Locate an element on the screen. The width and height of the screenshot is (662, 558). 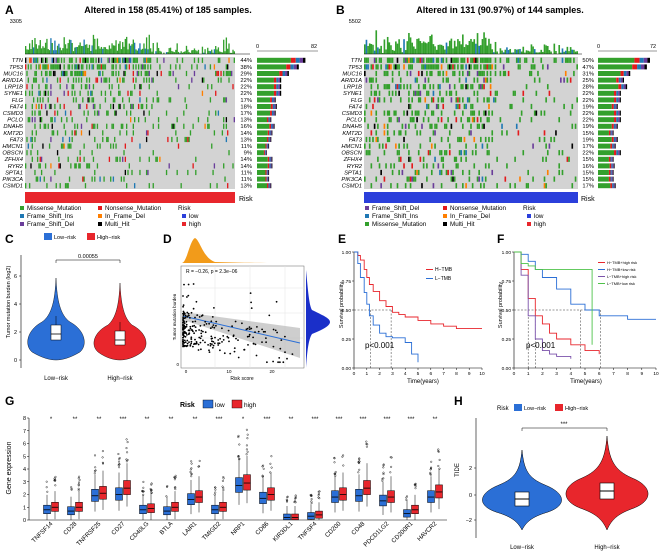
x-tick-label: 2 is located at coordinates (542, 374).